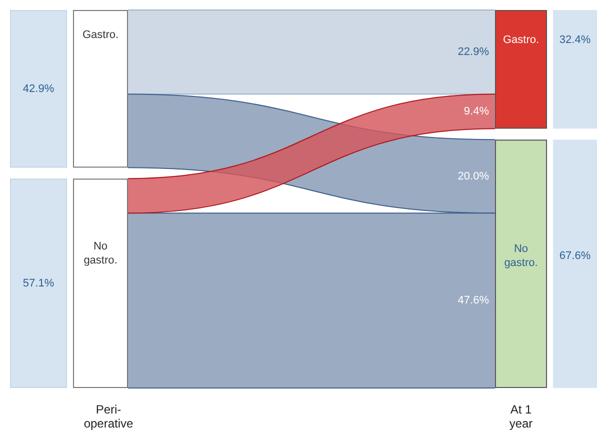 The width and height of the screenshot is (597, 439). What do you see at coordinates (109, 416) in the screenshot?
I see `text: Peri-operative` at bounding box center [109, 416].